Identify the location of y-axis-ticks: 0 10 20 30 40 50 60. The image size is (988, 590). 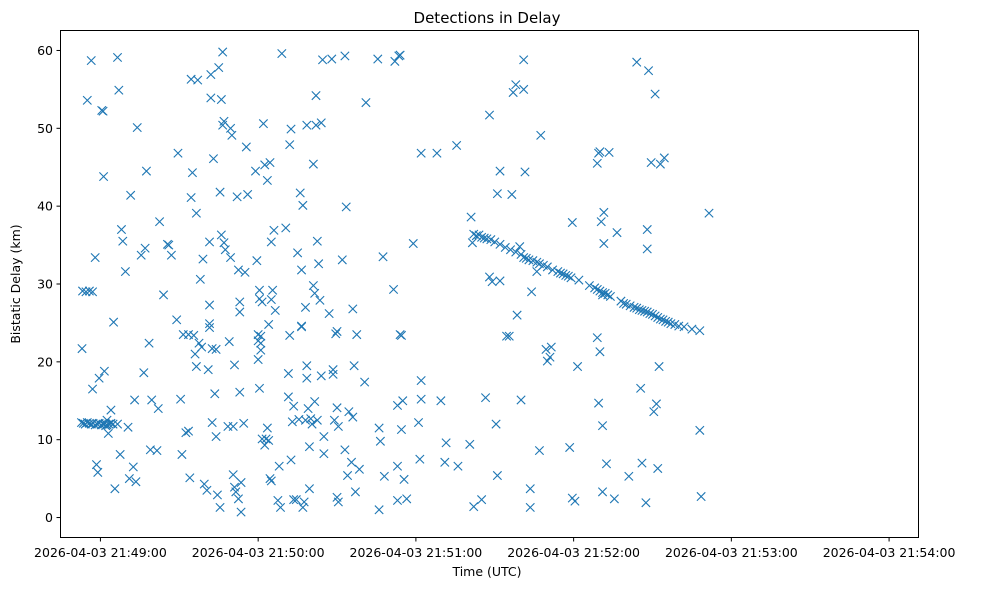
(49, 284).